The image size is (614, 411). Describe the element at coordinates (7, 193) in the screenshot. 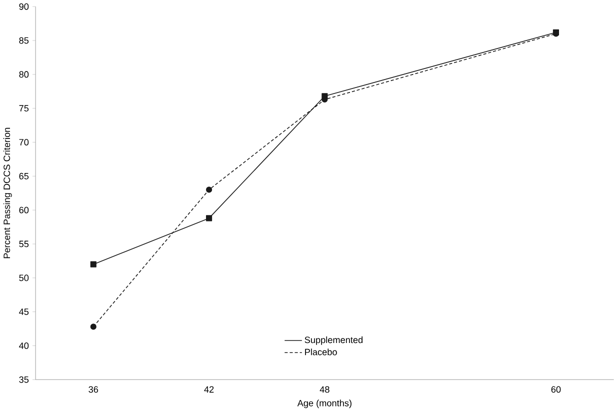

I see `y-axis-title: Percent Passing DCCS Criterion` at that location.